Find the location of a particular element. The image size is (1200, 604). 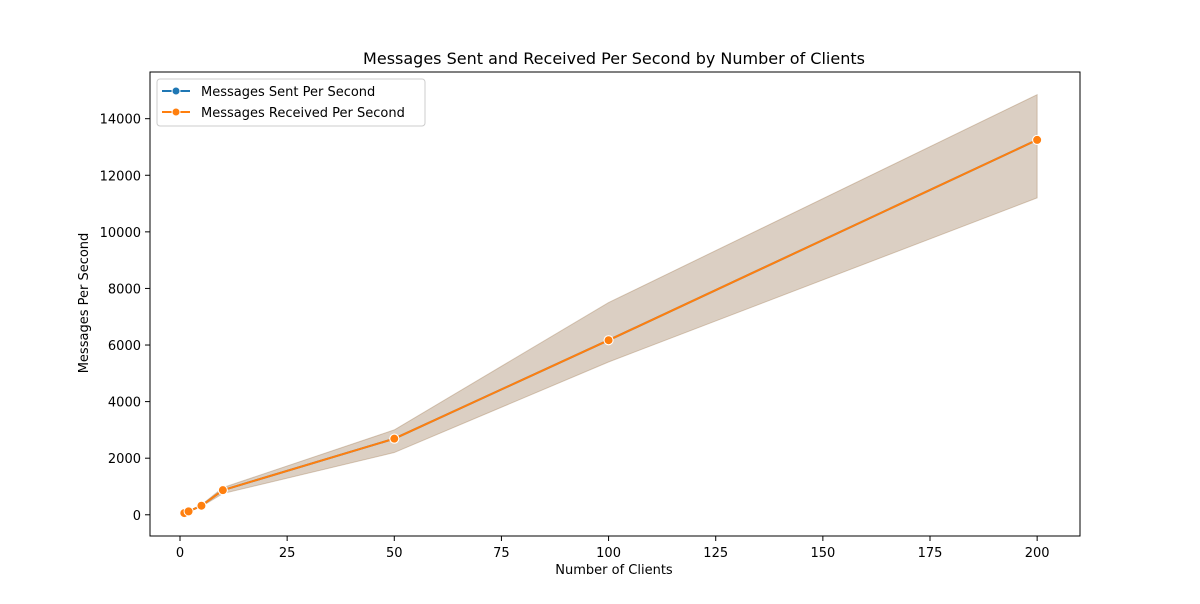

y-axis-label: Messages Per Second is located at coordinates (84, 303).